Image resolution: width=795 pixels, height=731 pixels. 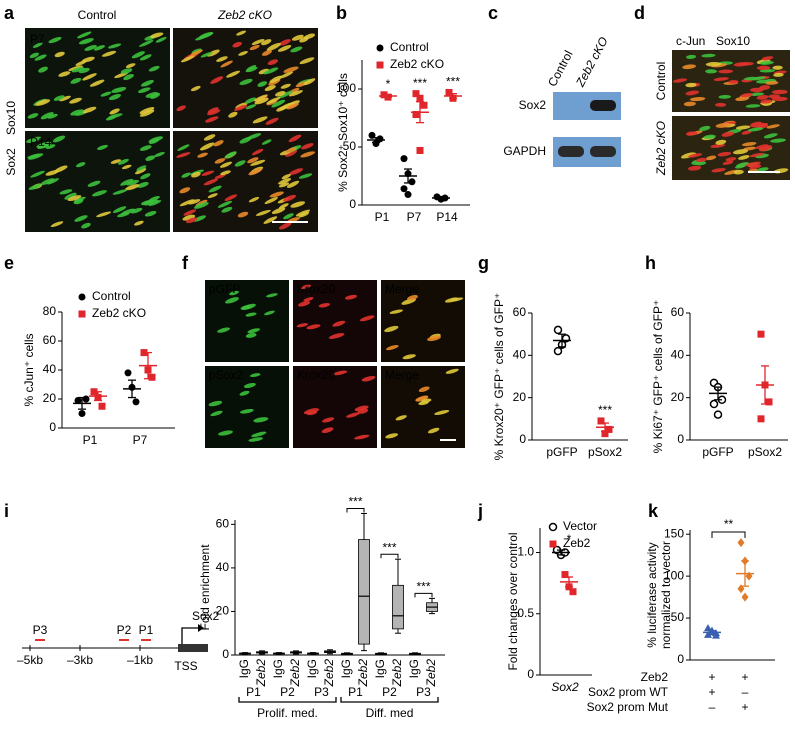 What do you see at coordinates (355, 510) in the screenshot?
I see `significance-bracket` at bounding box center [355, 510].